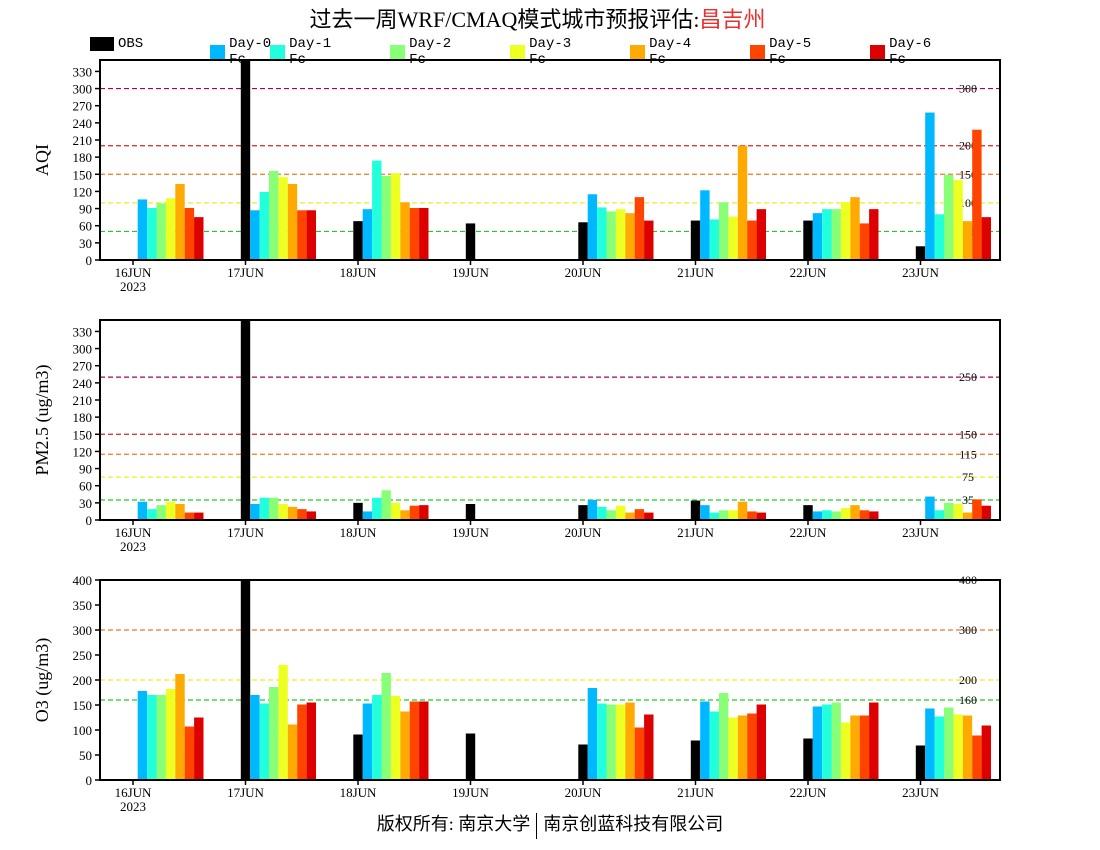 The image size is (1100, 850). I want to click on y-tick-label: 60, so click(85, 486).